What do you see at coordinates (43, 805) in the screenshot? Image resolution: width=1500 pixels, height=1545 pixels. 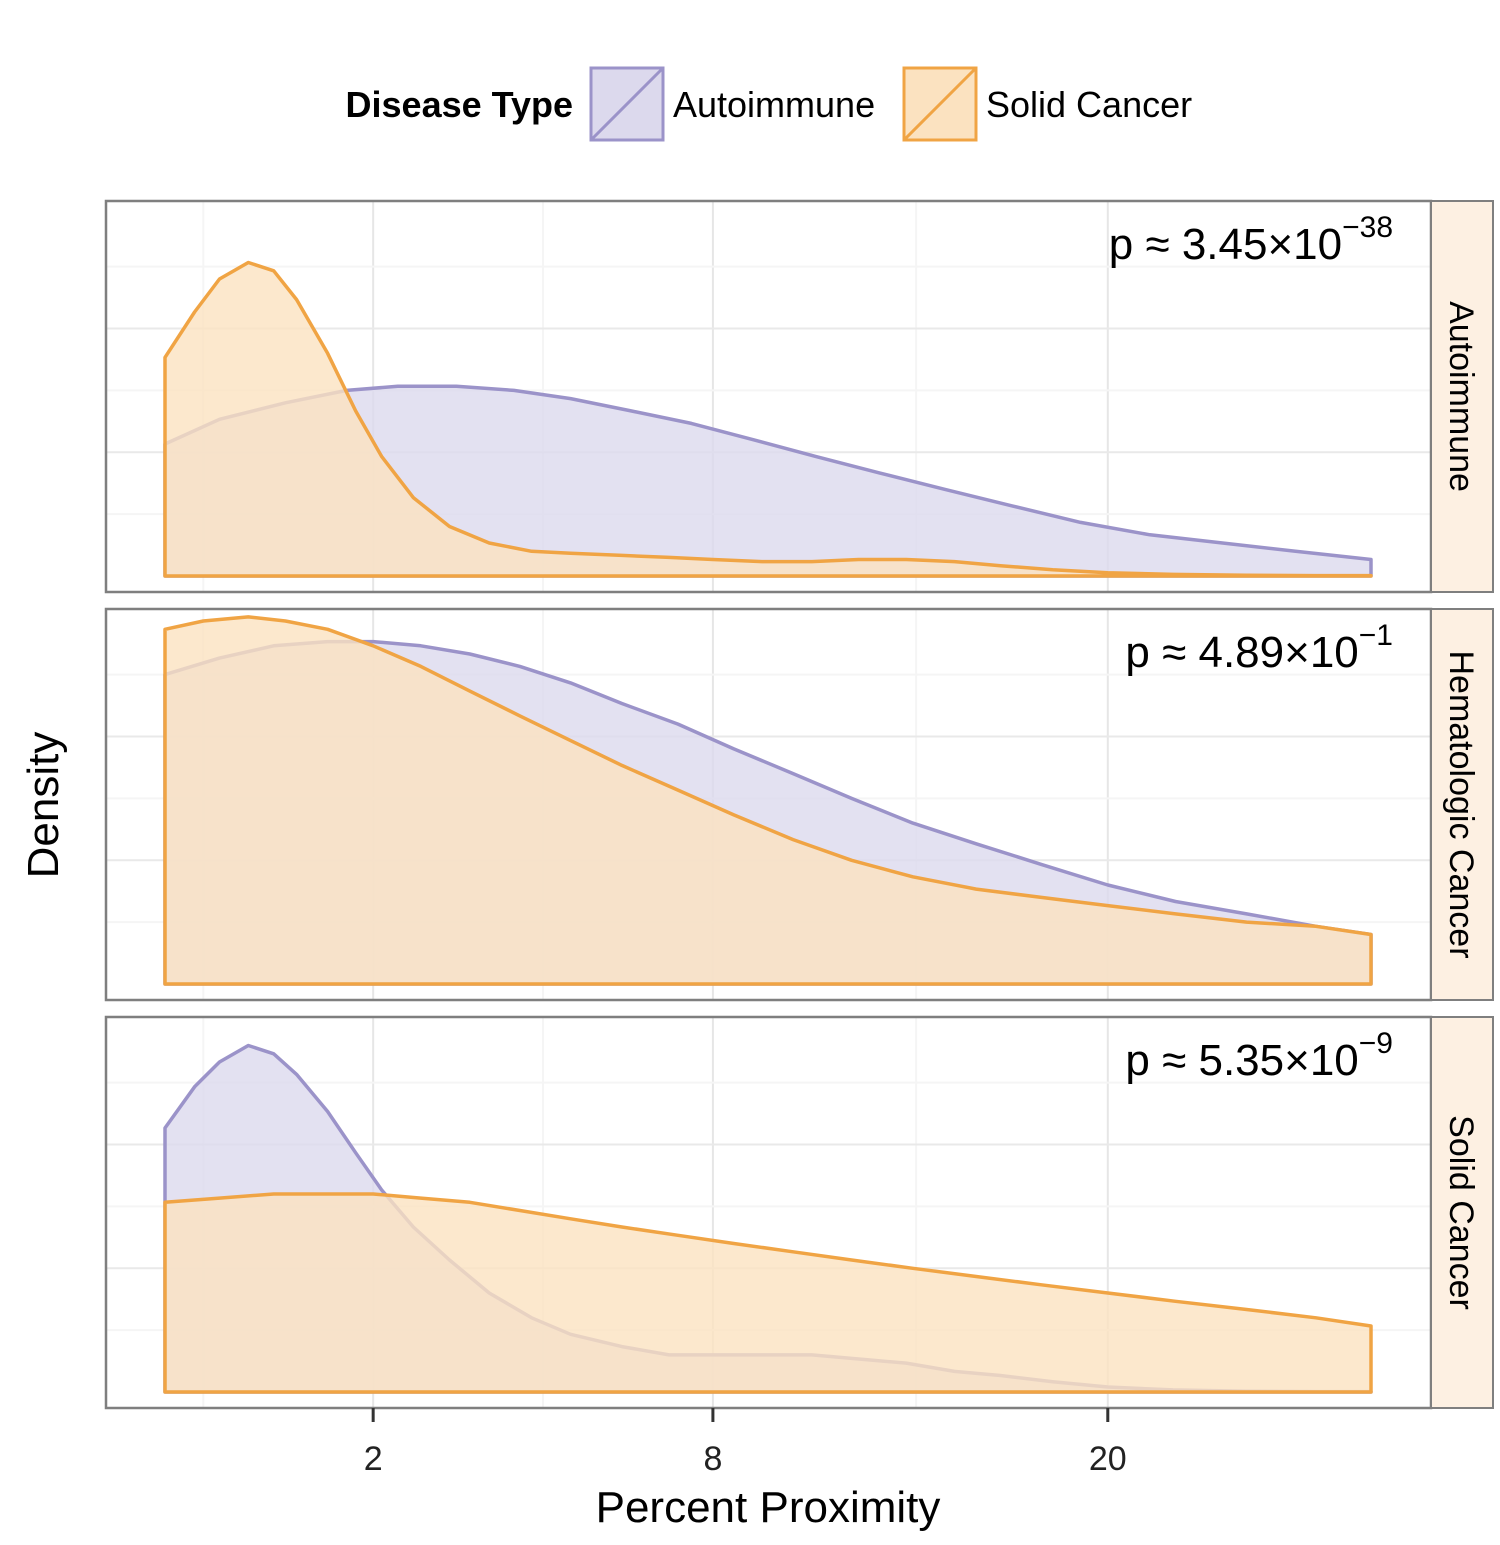 I see `y-axis-title: Density` at bounding box center [43, 805].